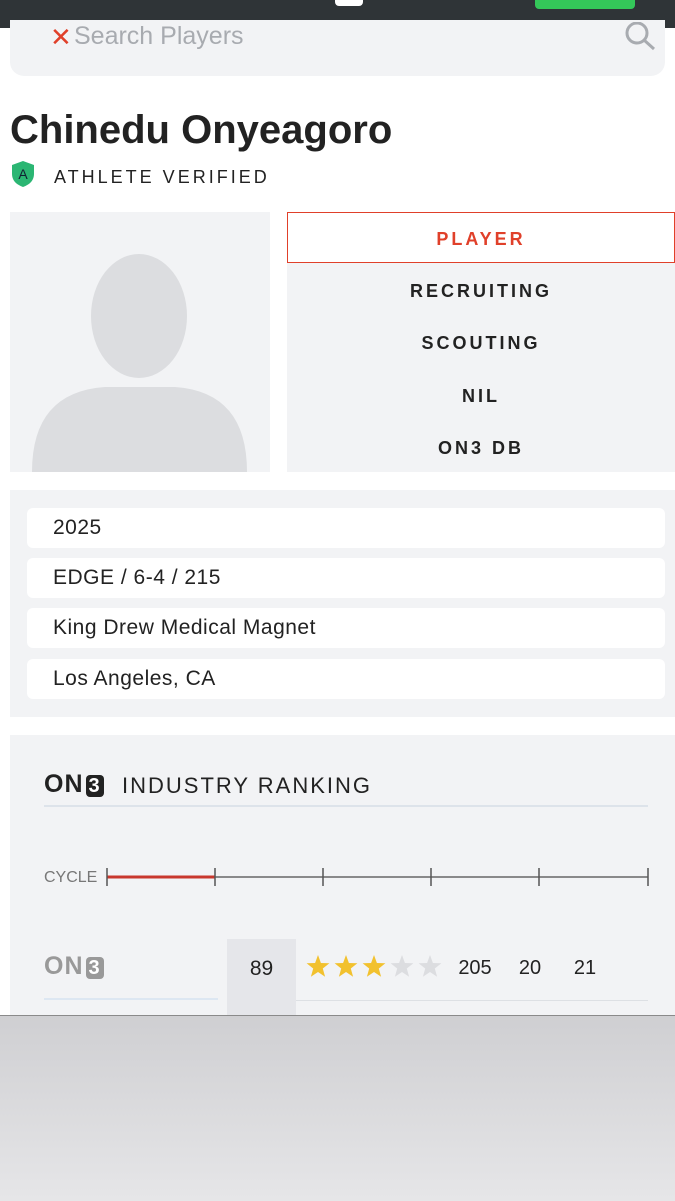  I want to click on tab-icon, so click(349, 3).